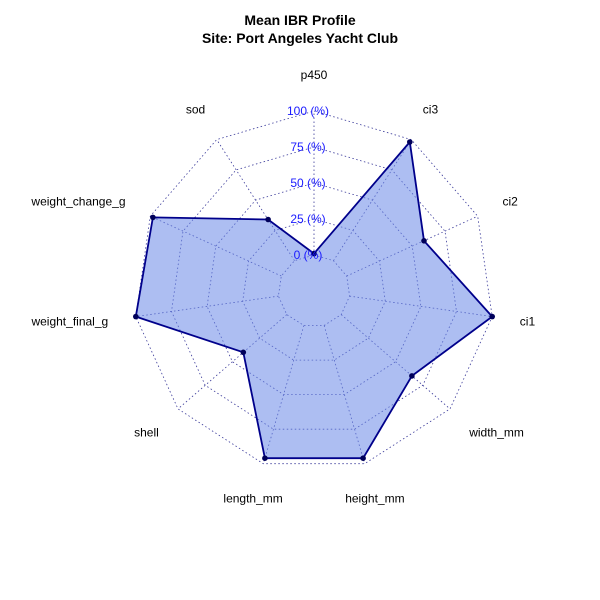 The image size is (600, 600). Describe the element at coordinates (307, 147) in the screenshot. I see `tick-label-75: 75 (%)` at that location.